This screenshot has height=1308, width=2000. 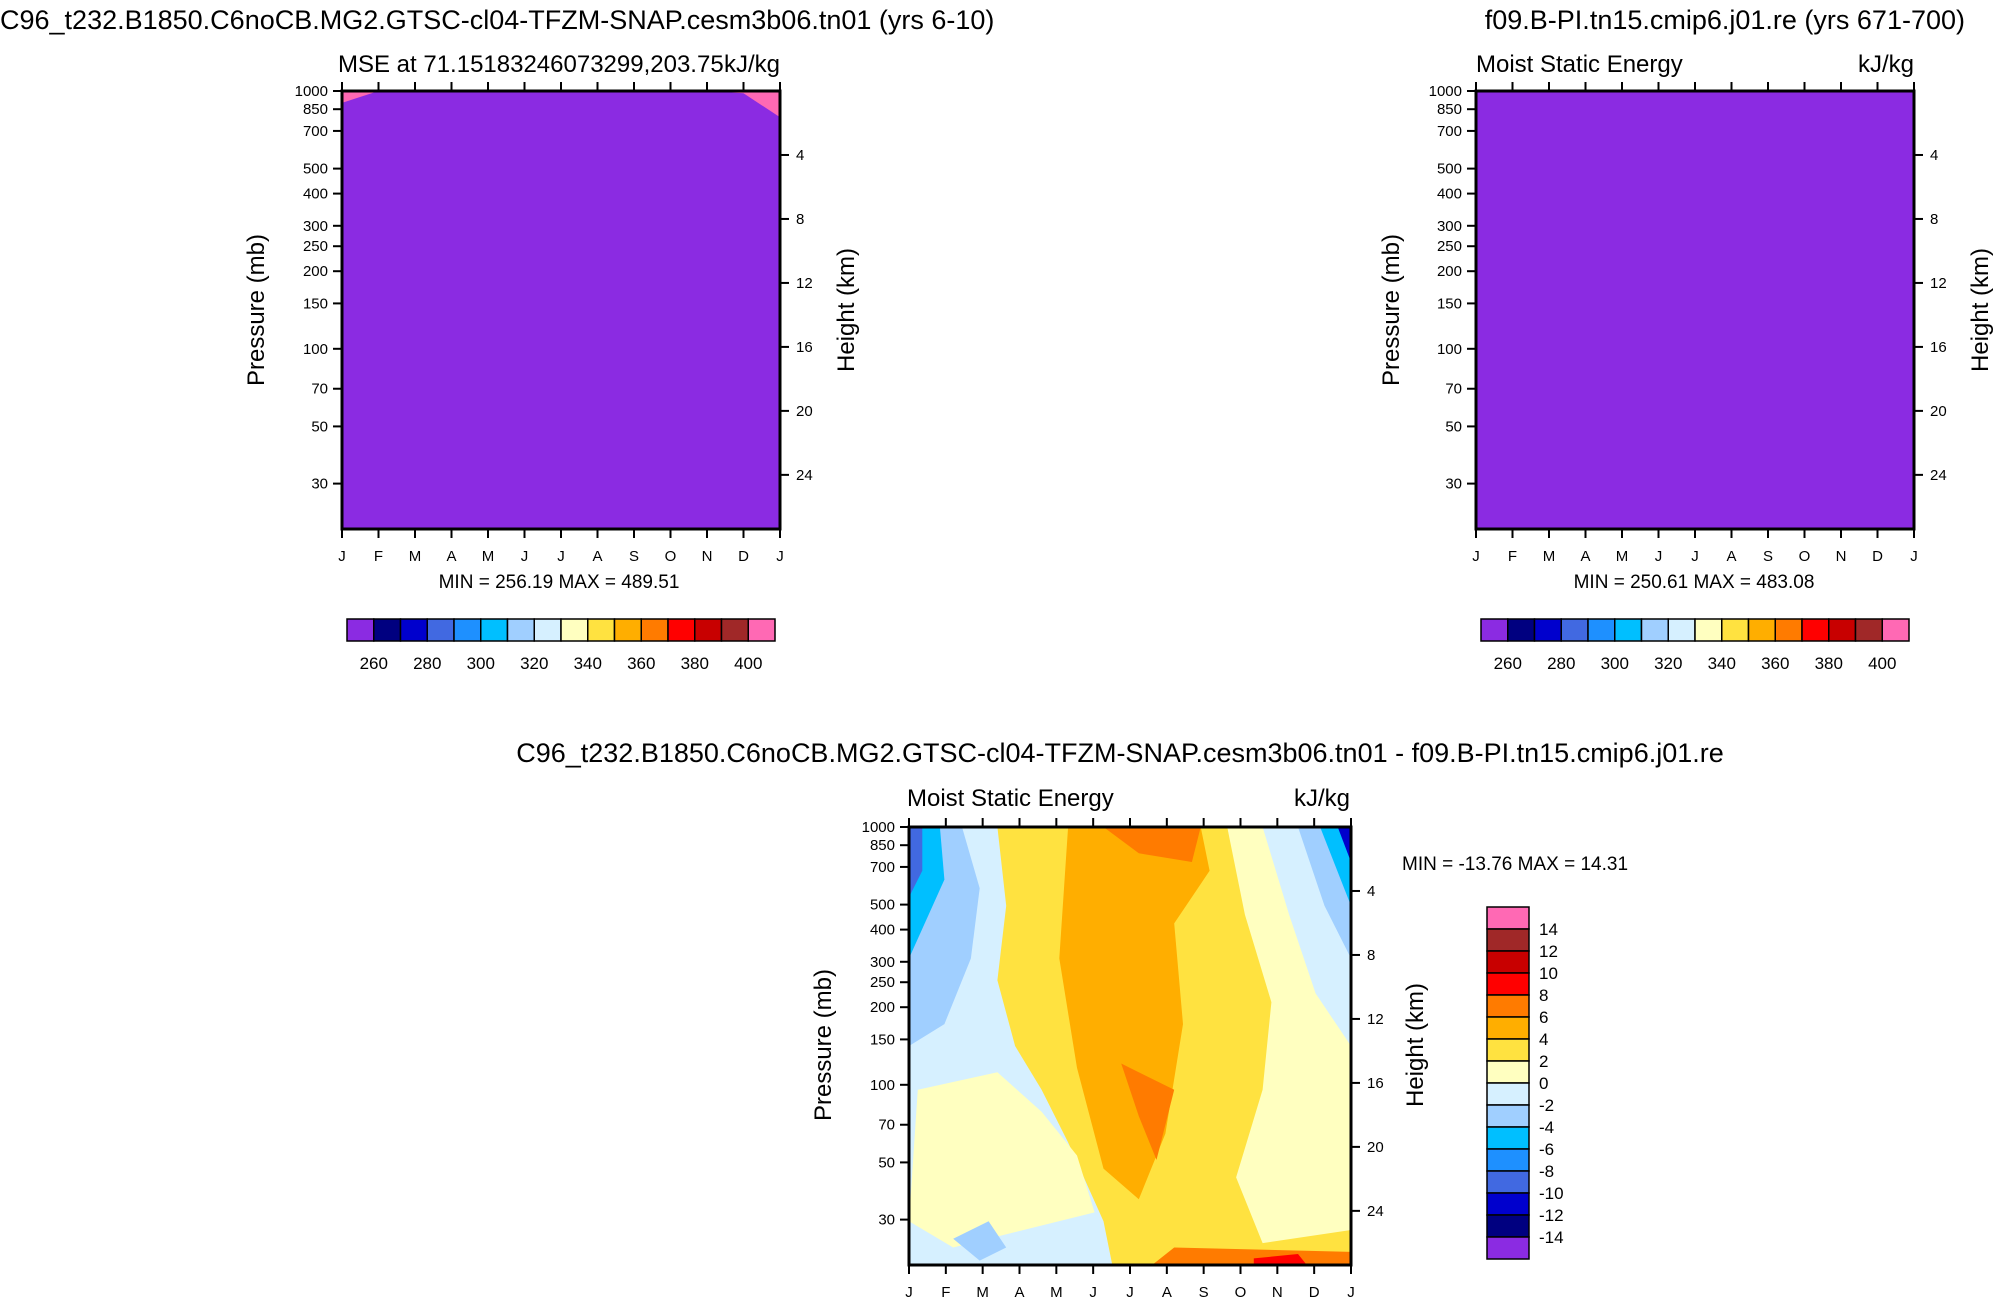 I want to click on panel1-xtick-label: F, so click(x=378, y=556).